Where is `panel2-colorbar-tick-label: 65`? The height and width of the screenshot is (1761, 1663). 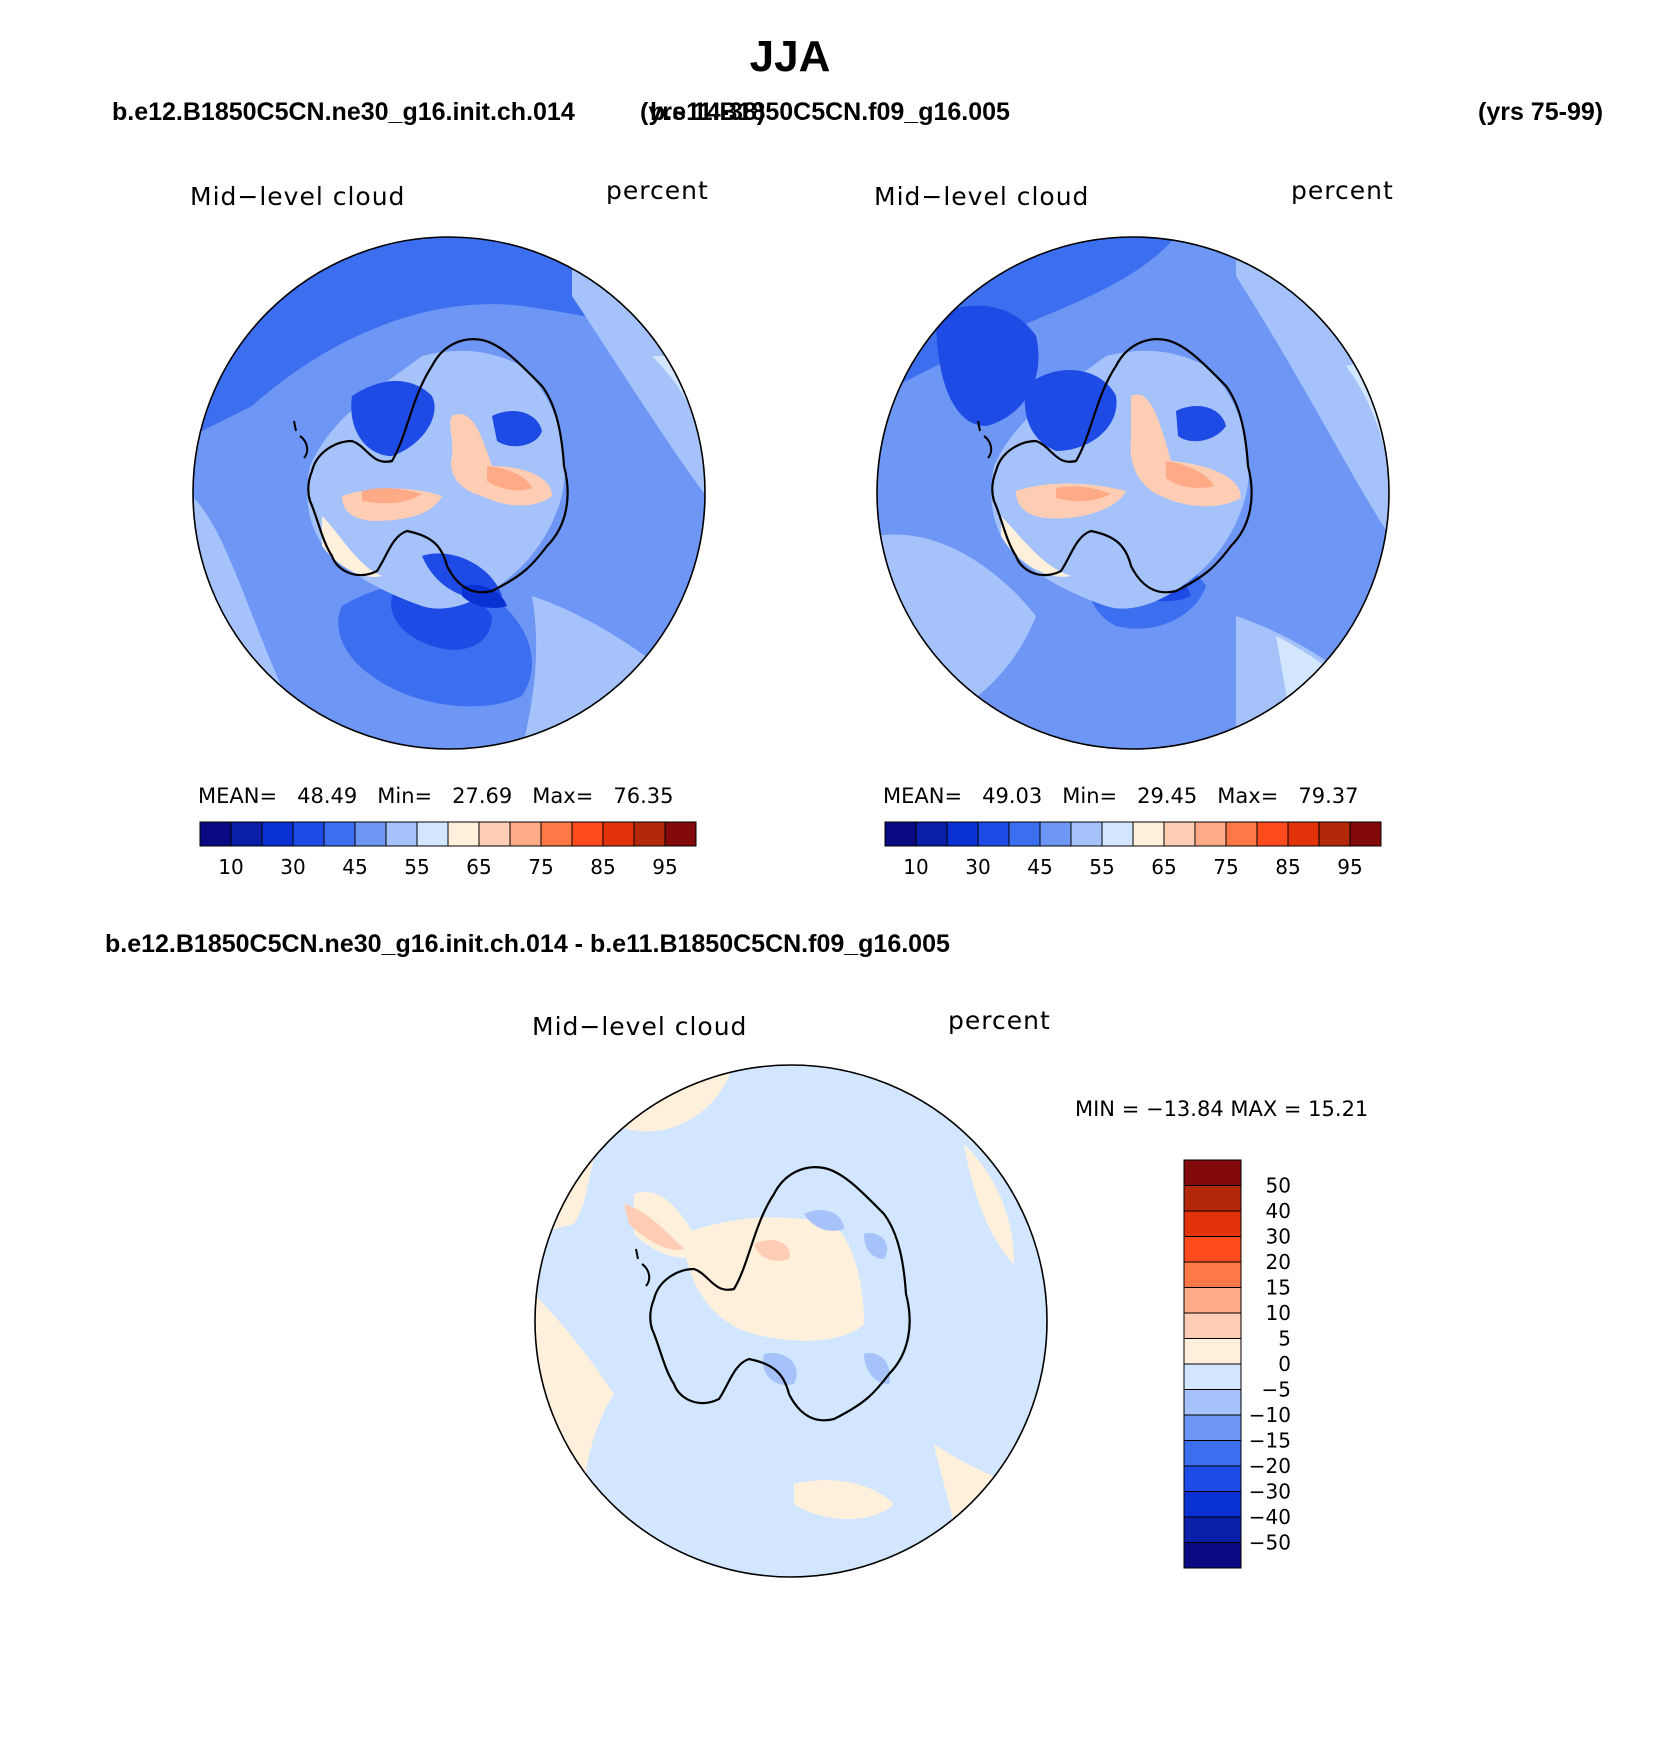 panel2-colorbar-tick-label: 65 is located at coordinates (1163, 867).